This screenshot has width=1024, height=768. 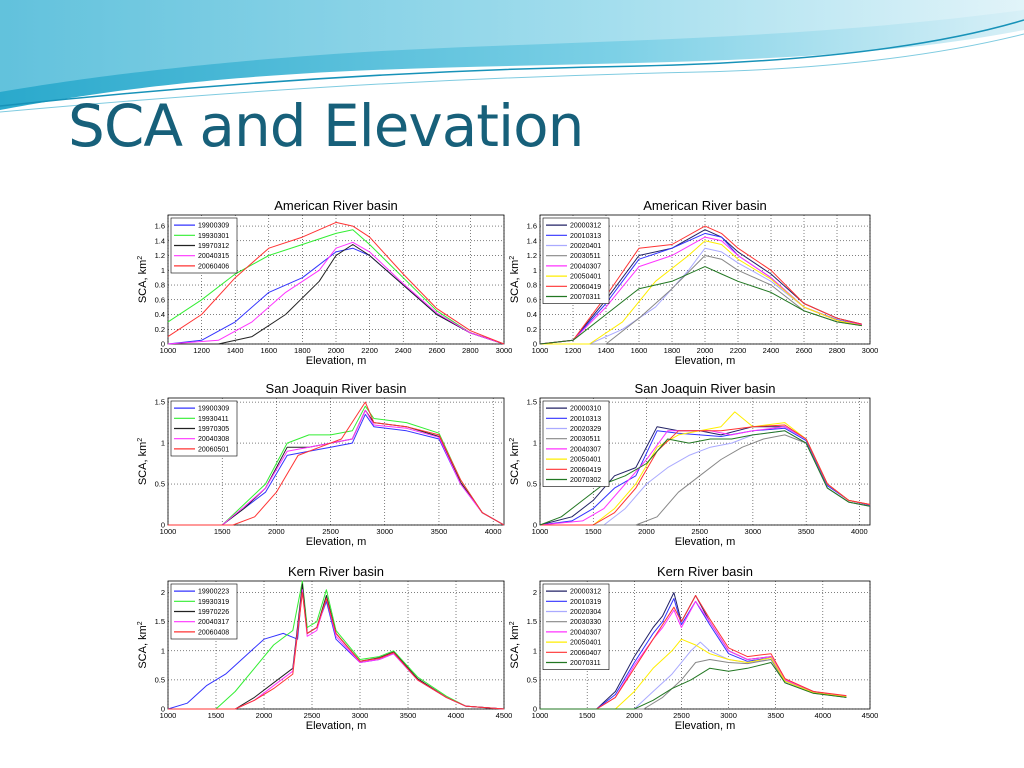 I want to click on legend-label: 20060407, so click(x=585, y=653).